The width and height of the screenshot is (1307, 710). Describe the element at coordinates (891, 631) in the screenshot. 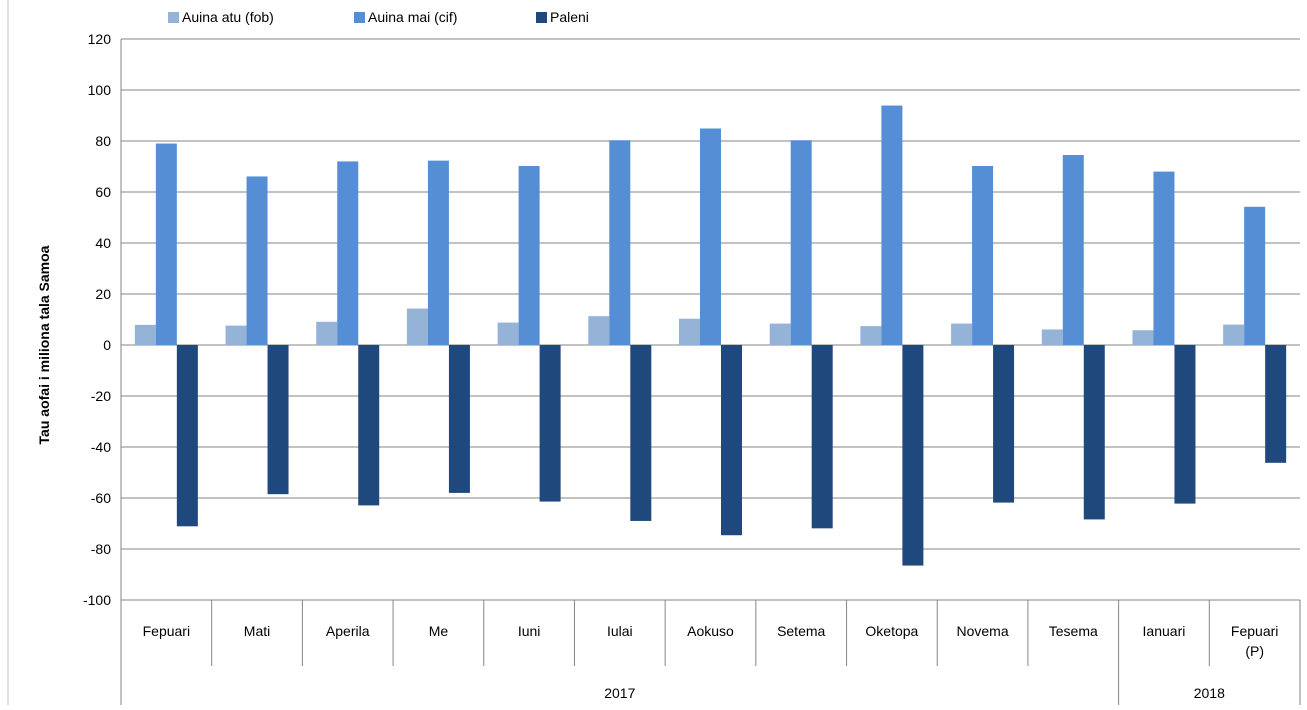

I see `x-tick-label: Oketopa` at that location.